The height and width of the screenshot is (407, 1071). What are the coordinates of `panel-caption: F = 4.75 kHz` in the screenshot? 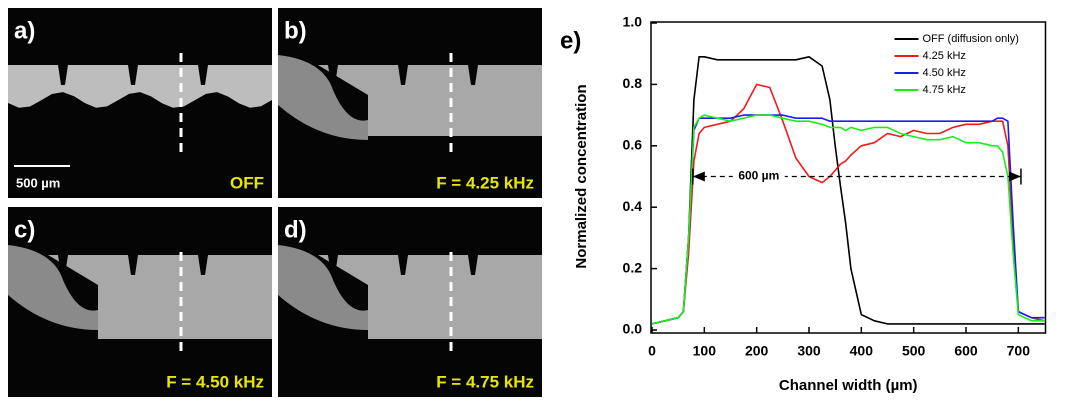 It's located at (485, 381).